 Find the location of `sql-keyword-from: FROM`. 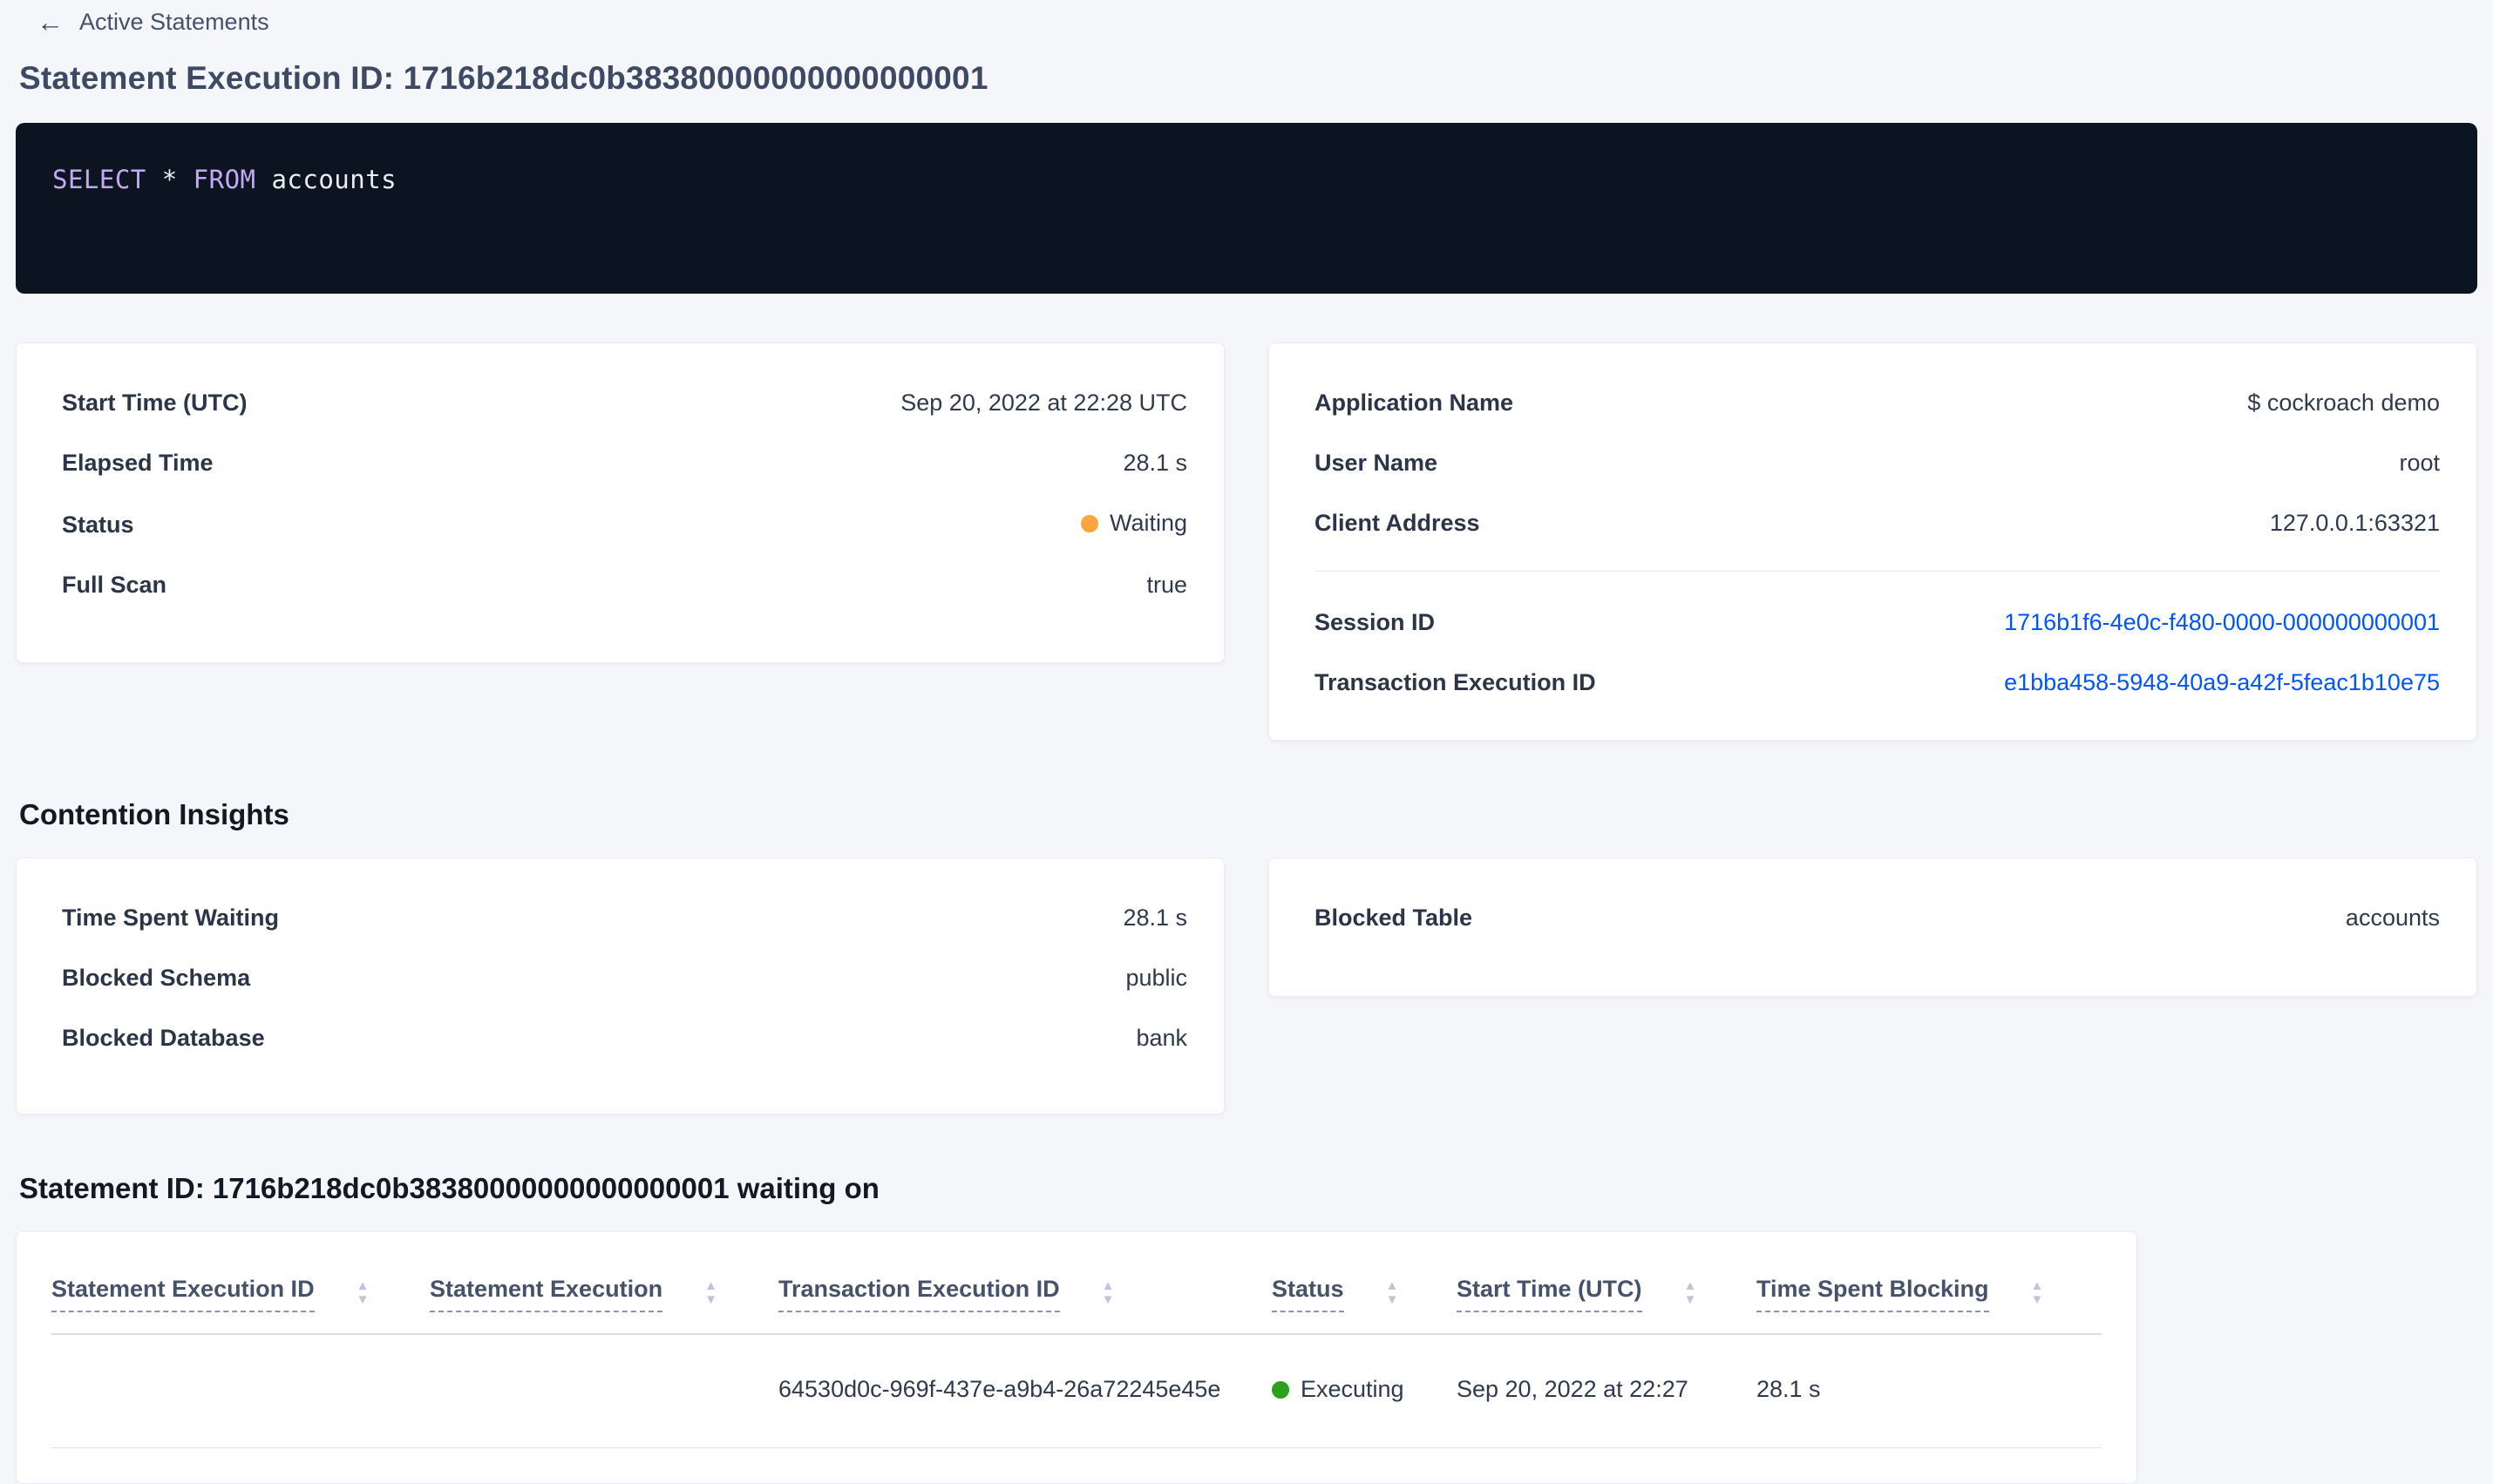

sql-keyword-from: FROM is located at coordinates (224, 179).